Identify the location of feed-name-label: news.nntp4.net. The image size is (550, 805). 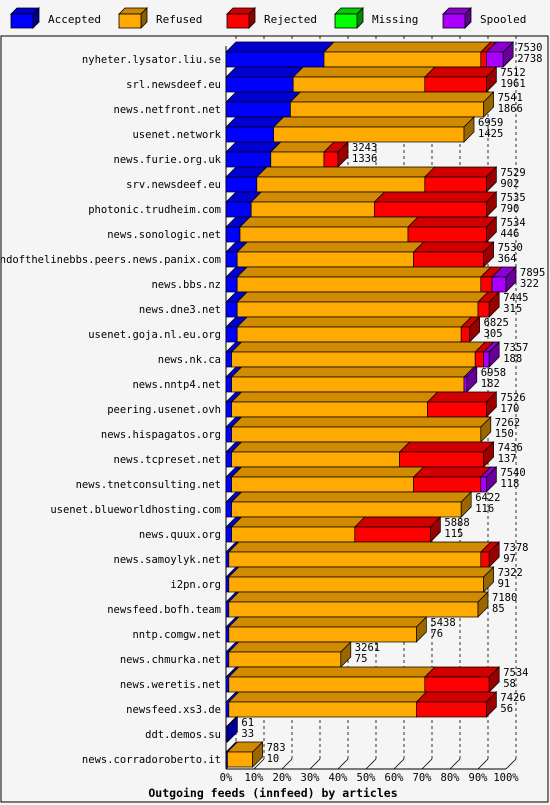
(176, 385).